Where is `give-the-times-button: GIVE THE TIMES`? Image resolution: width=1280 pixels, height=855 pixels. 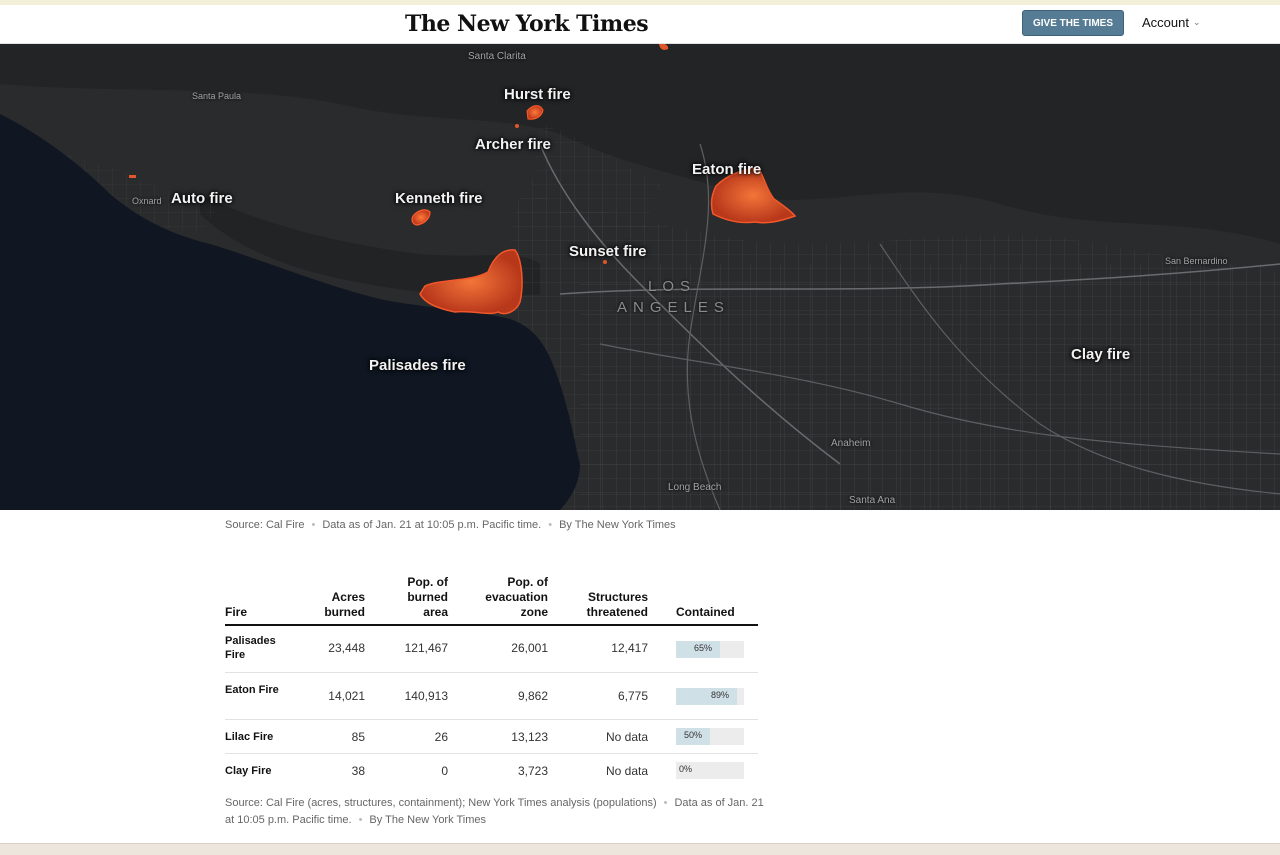
give-the-times-button: GIVE THE TIMES is located at coordinates (1073, 23).